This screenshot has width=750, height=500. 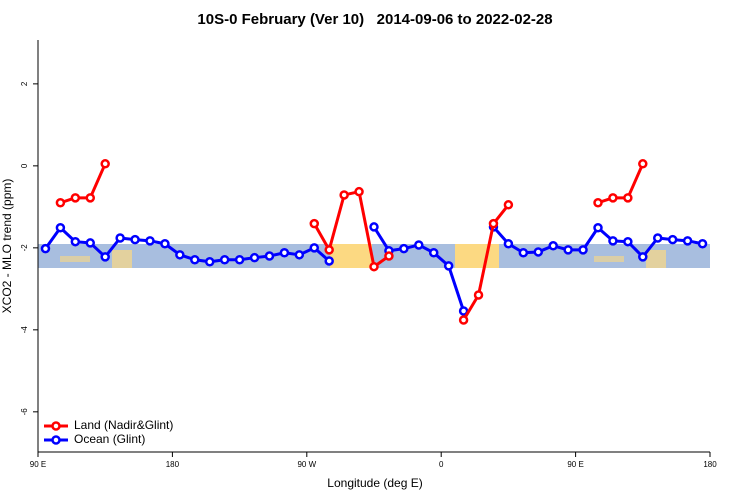 What do you see at coordinates (123, 425) in the screenshot?
I see `legend-label: Land (Nadir&Glint)` at bounding box center [123, 425].